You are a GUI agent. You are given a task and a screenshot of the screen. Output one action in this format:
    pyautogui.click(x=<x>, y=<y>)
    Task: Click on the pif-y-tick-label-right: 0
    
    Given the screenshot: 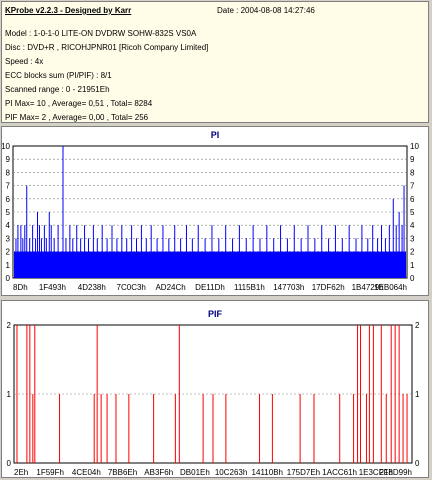 What is the action you would take?
    pyautogui.click(x=417, y=463)
    